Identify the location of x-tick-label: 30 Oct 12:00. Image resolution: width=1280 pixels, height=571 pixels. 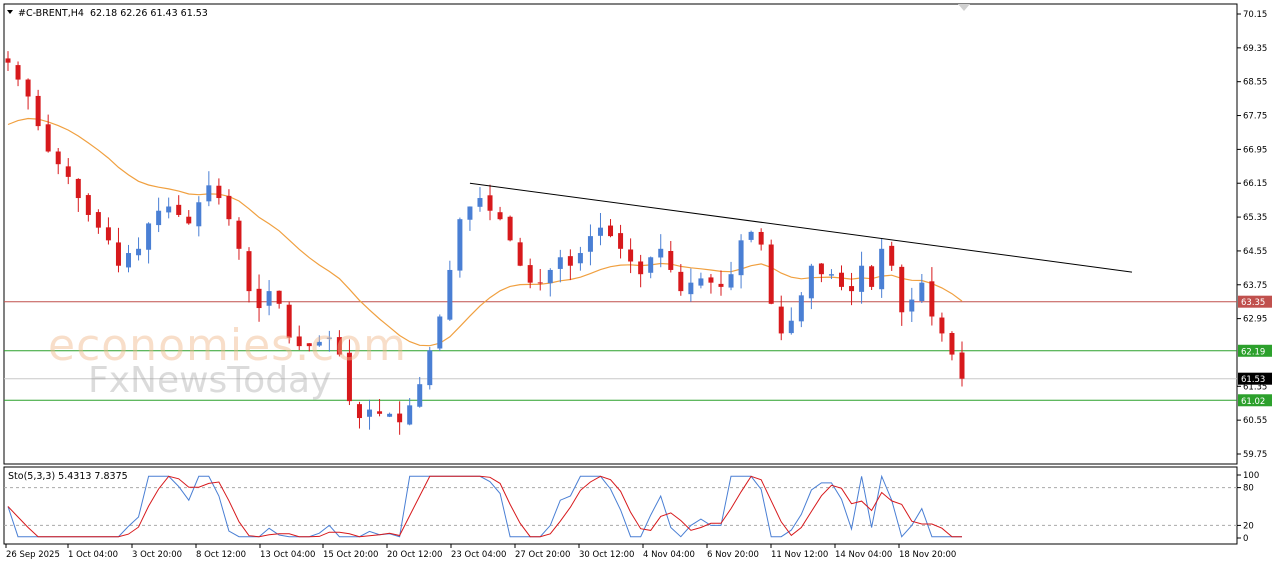
(606, 555).